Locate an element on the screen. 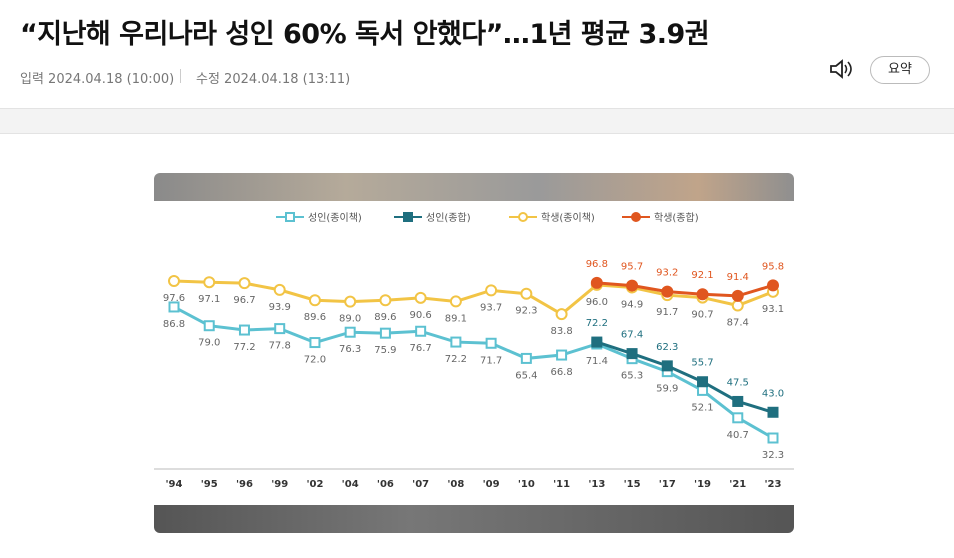 The image size is (954, 558). data-label: 67.4 is located at coordinates (632, 335).